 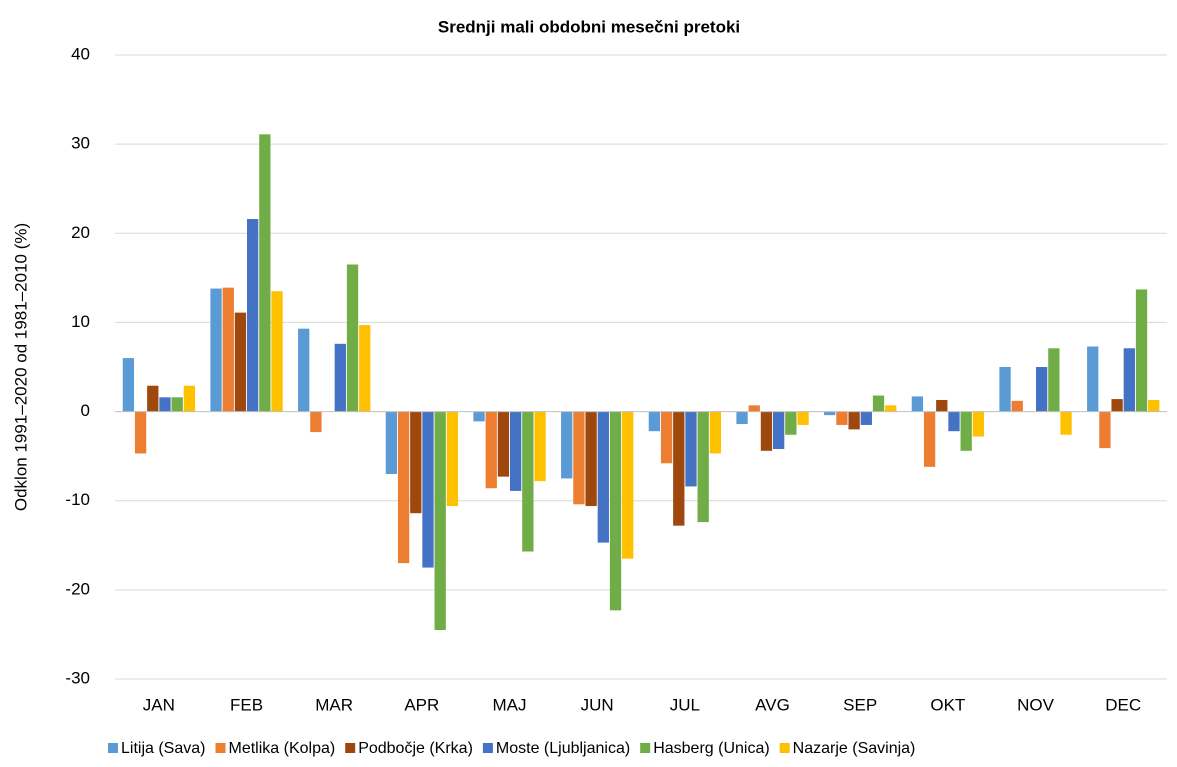 What do you see at coordinates (80, 143) in the screenshot?
I see `y-tick-label: 30` at bounding box center [80, 143].